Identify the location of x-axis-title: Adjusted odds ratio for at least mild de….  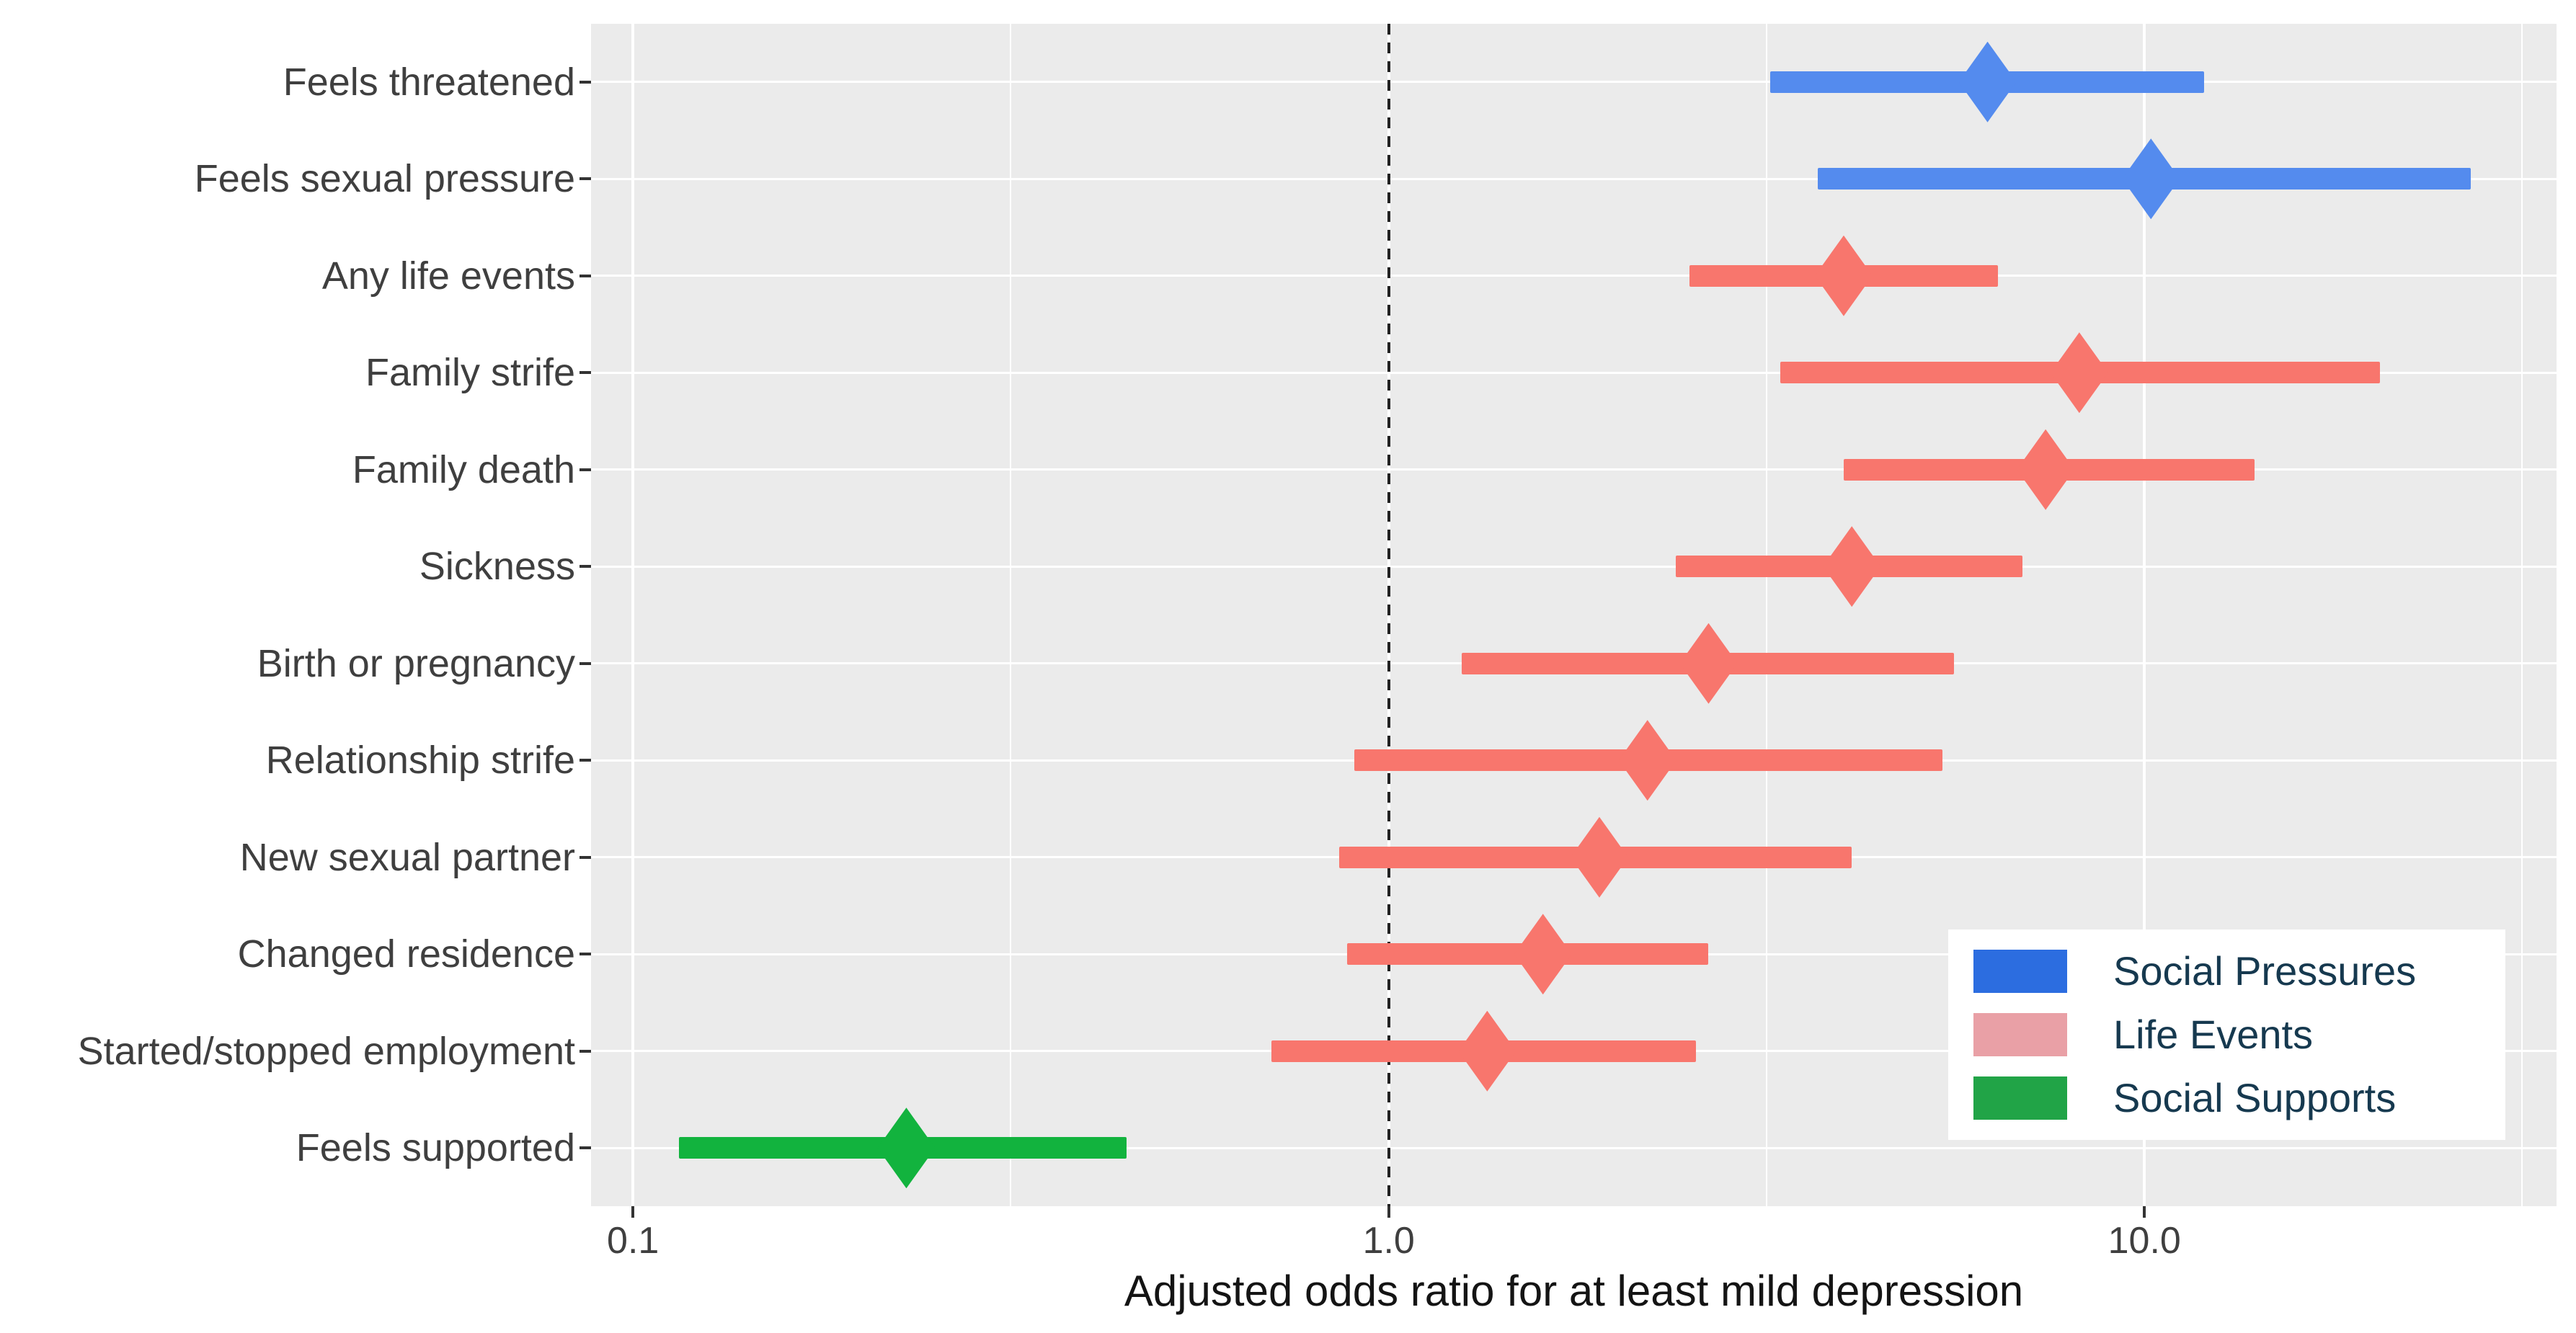
(1574, 1291).